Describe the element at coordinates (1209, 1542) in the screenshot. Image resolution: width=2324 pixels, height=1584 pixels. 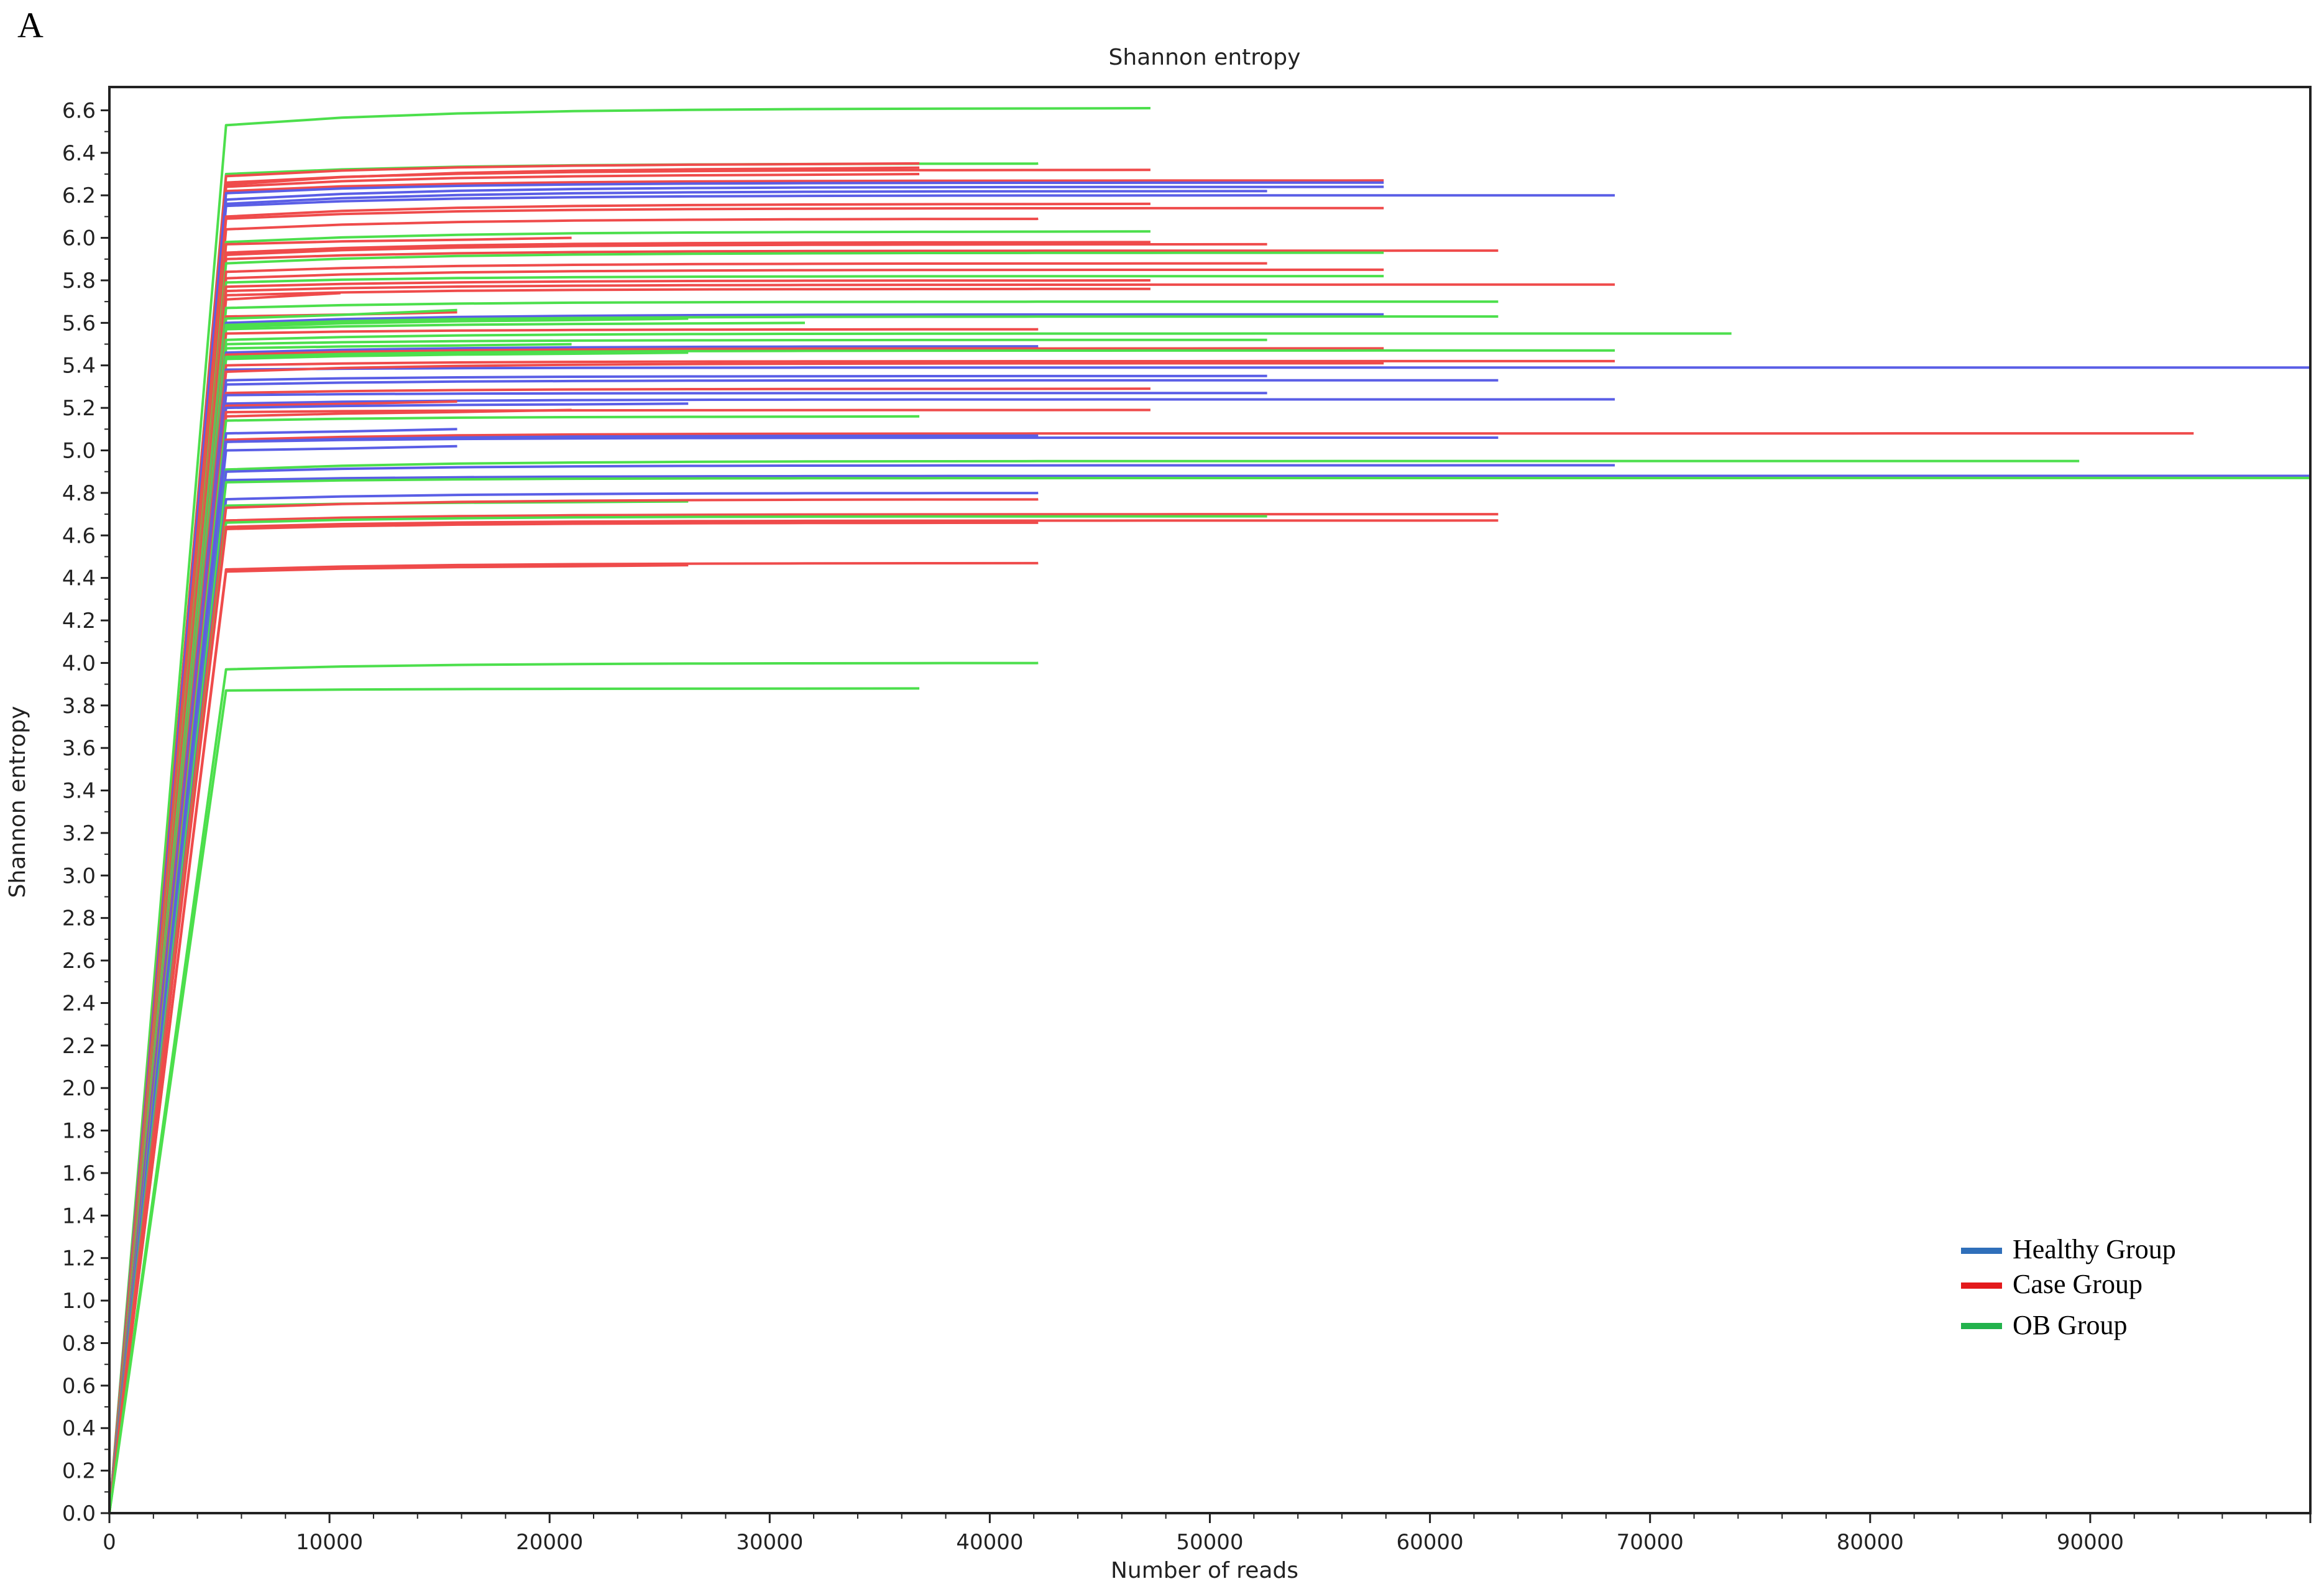
I see `x-tick-label: 50000` at that location.